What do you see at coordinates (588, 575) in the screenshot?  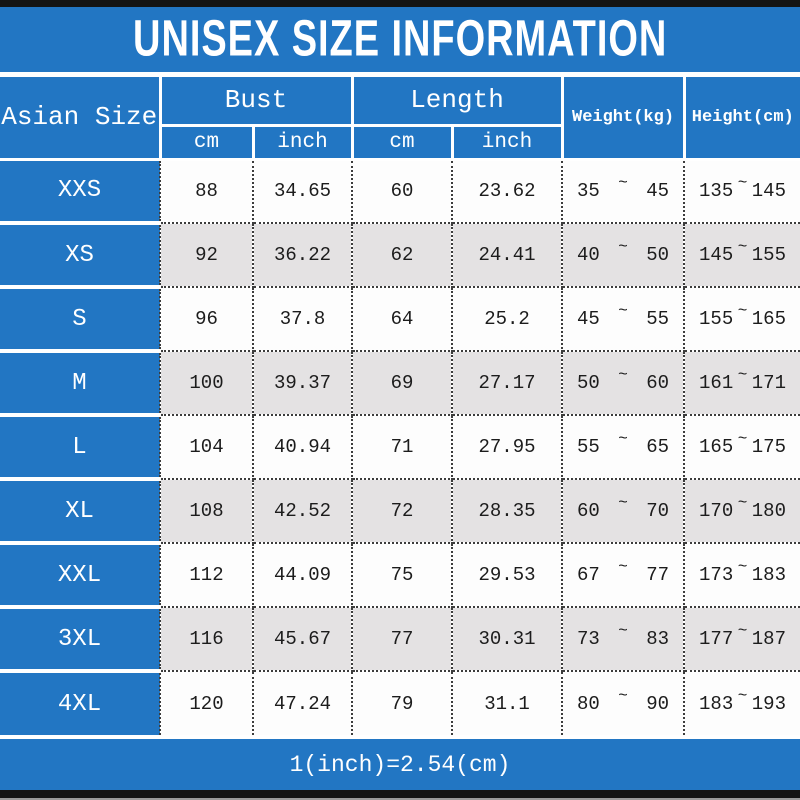 I see `weight-range-min: 67` at bounding box center [588, 575].